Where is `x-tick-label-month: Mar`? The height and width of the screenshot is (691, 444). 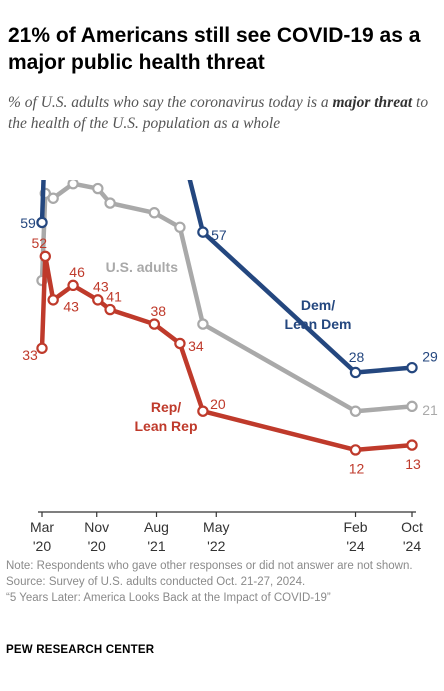
x-tick-label-month: Mar is located at coordinates (42, 527).